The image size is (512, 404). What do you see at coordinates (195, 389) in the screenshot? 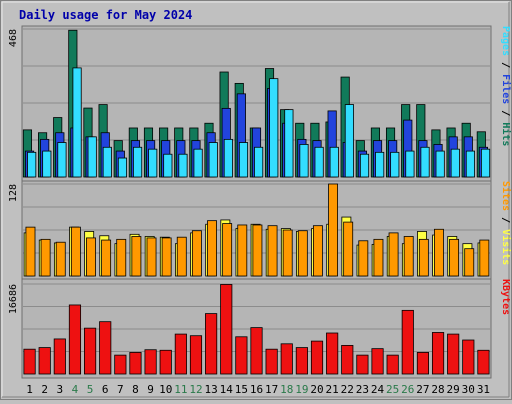
I see `x-tick-label: 12` at bounding box center [195, 389].